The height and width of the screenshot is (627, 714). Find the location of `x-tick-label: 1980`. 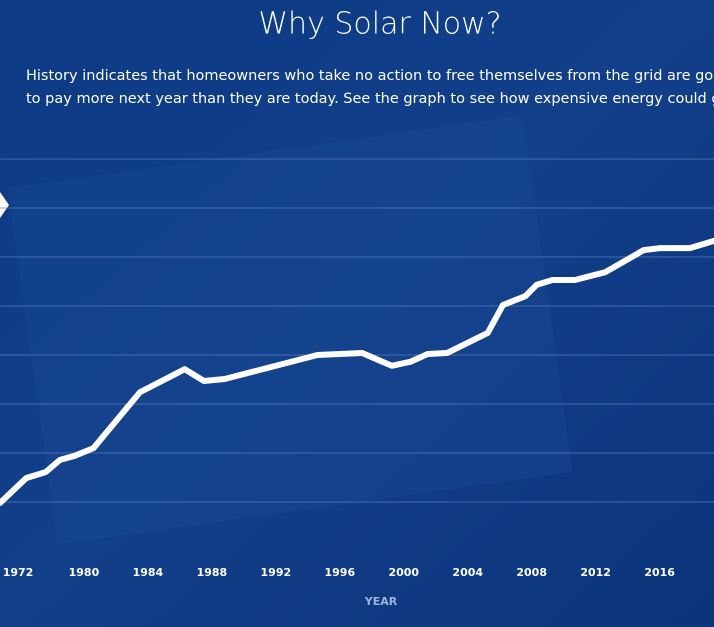

x-tick-label: 1980 is located at coordinates (84, 572).